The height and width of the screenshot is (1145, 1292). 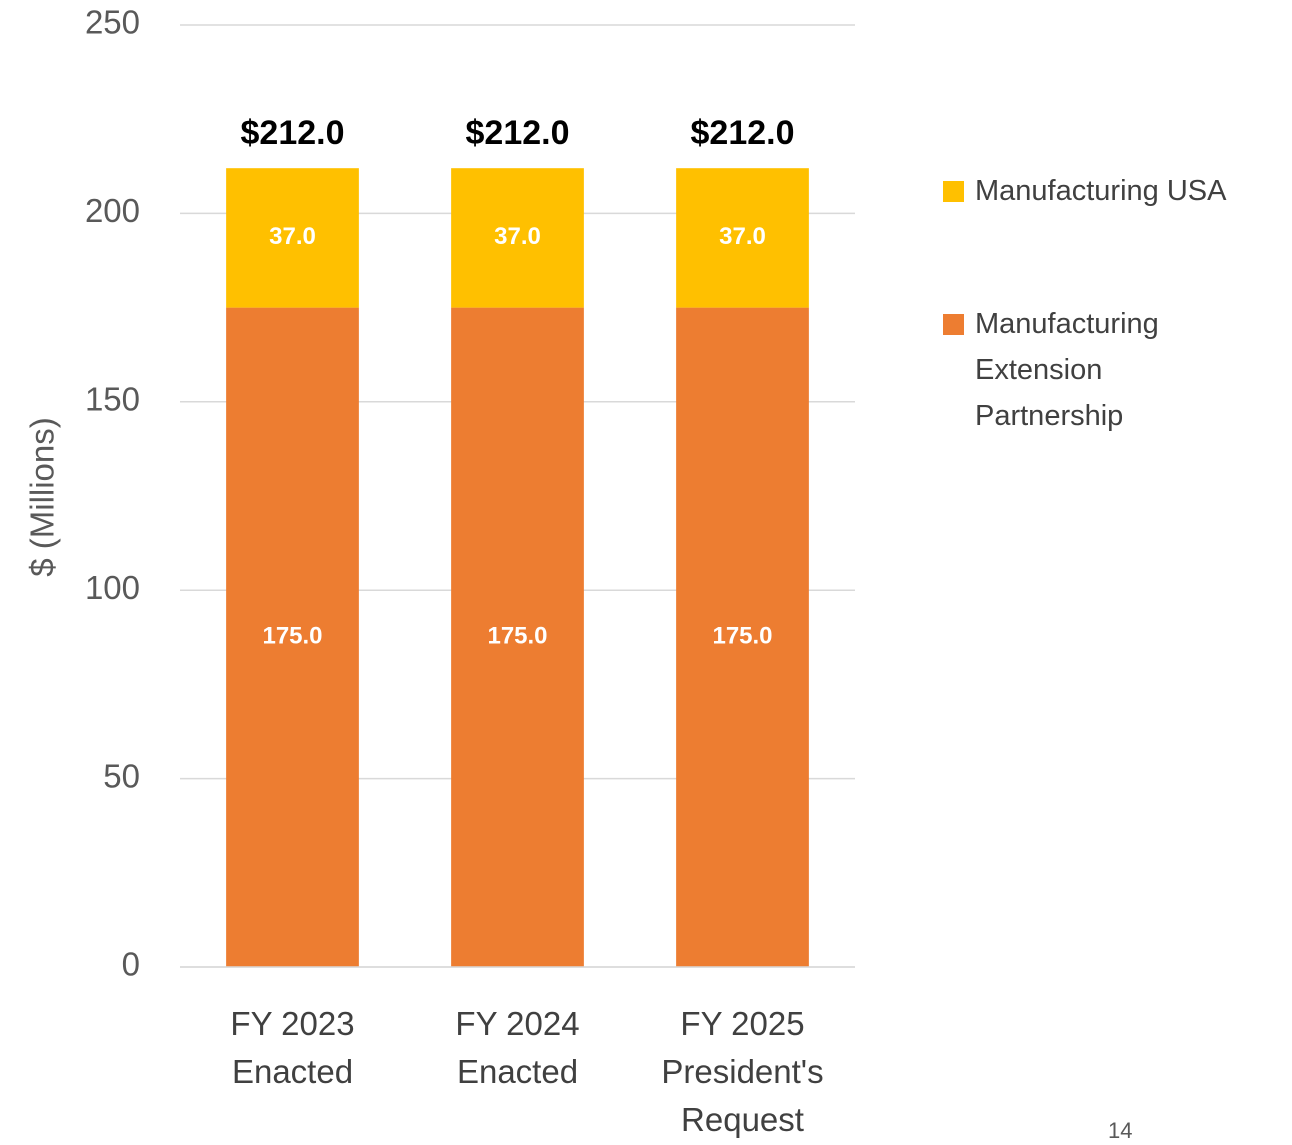 I want to click on y-tick-label: 150, so click(x=112, y=399).